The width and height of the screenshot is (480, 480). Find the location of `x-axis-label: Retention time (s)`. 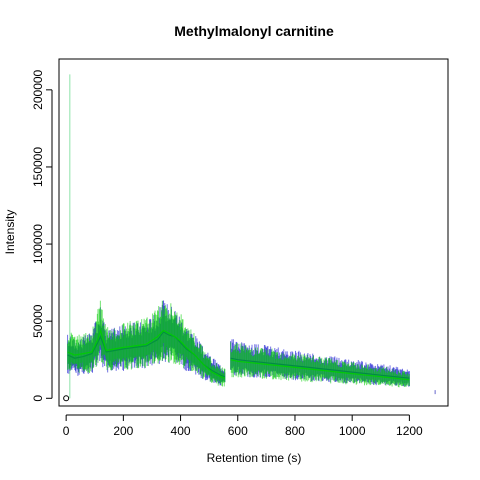

x-axis-label: Retention time (s) is located at coordinates (254, 458).